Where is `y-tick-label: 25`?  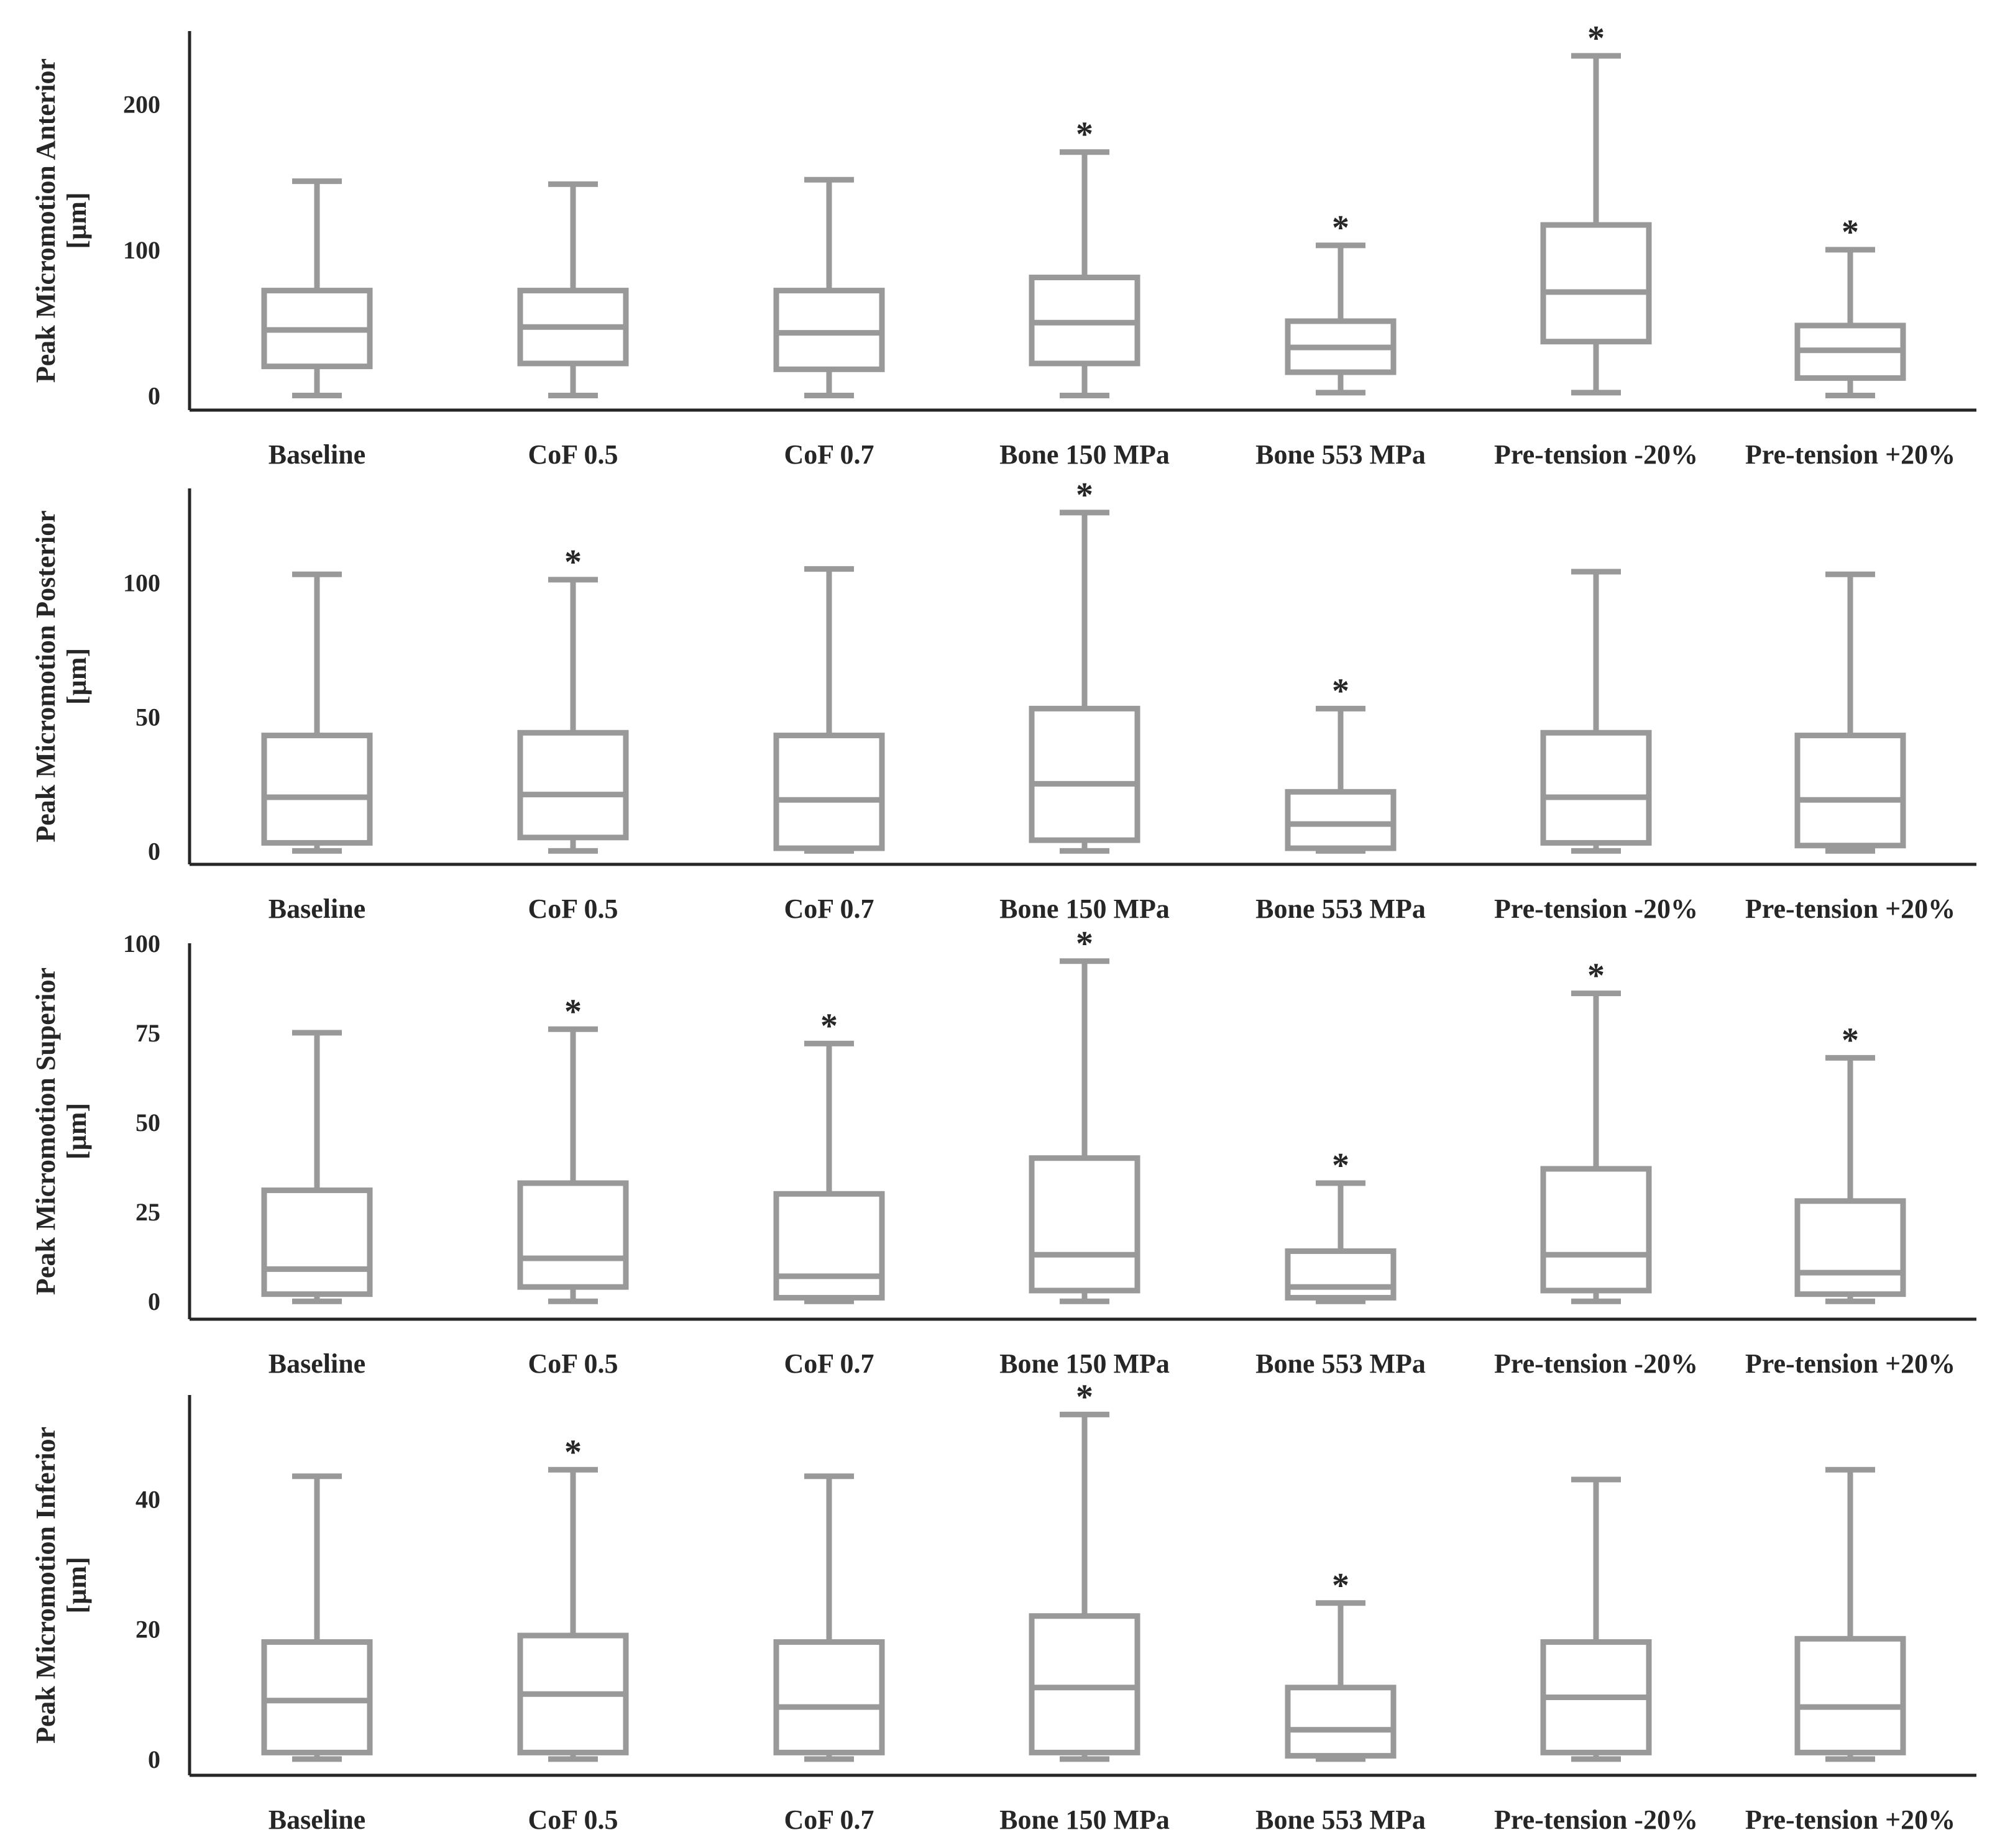
y-tick-label: 25 is located at coordinates (147, 1212).